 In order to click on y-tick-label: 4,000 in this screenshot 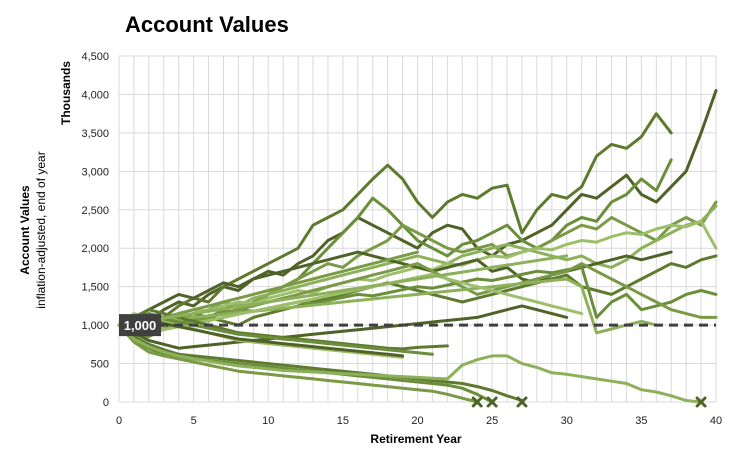, I will do `click(95, 95)`.